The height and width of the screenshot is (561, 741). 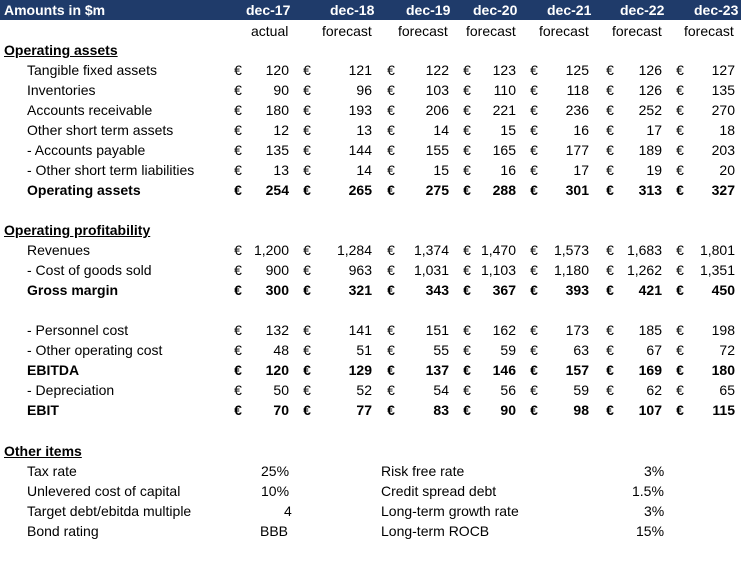 What do you see at coordinates (111, 170) in the screenshot?
I see `row-label: - Other short term liabilities` at bounding box center [111, 170].